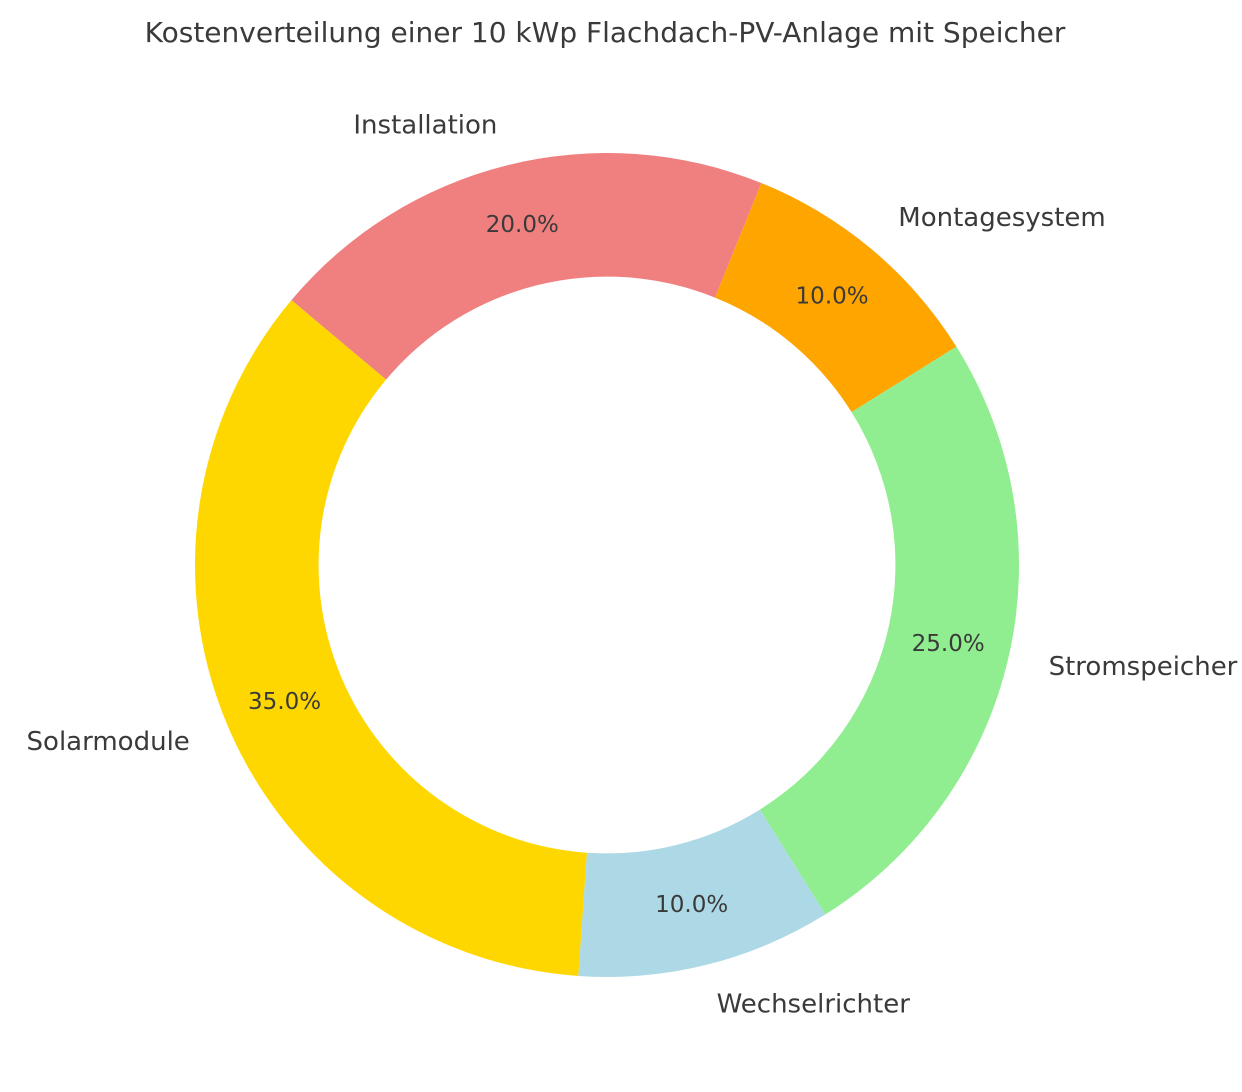  Describe the element at coordinates (832, 297) in the screenshot. I see `slice-pct-label-montagesystem: 10.0%` at that location.